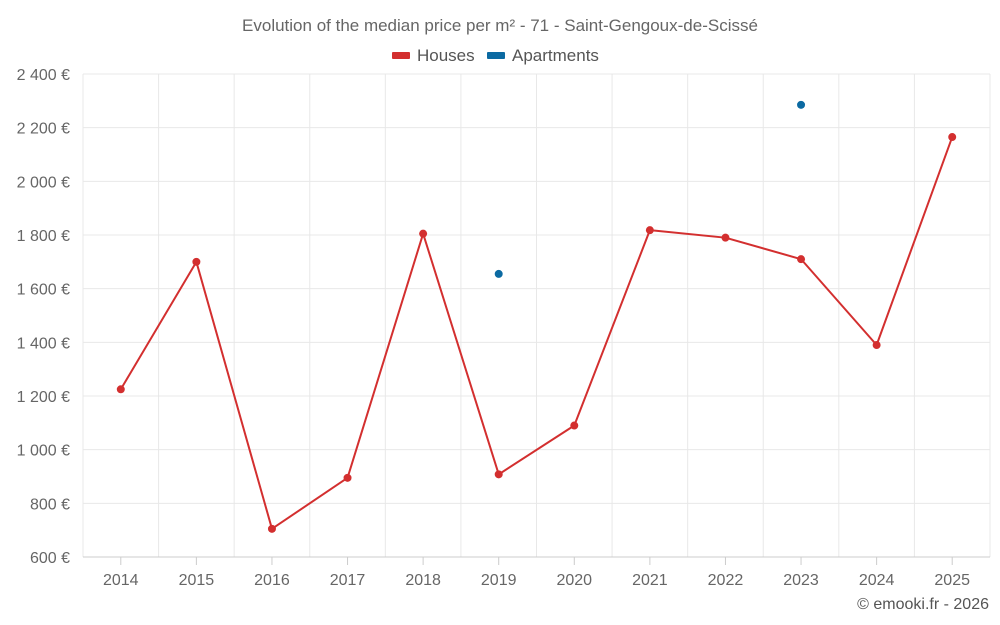 The height and width of the screenshot is (625, 1000). What do you see at coordinates (801, 104) in the screenshot?
I see `data-point-apartments-2023` at bounding box center [801, 104].